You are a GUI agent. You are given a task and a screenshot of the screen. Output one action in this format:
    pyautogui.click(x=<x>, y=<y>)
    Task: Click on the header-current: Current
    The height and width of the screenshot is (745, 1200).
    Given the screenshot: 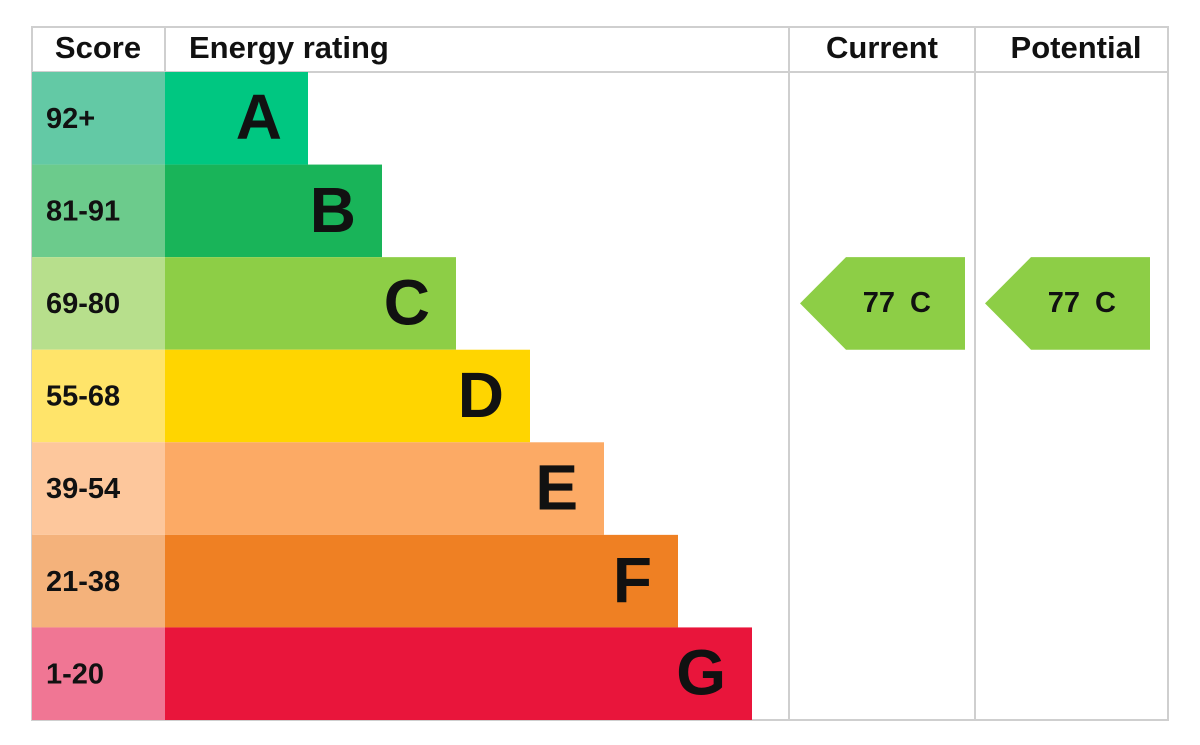 What is the action you would take?
    pyautogui.click(x=882, y=47)
    